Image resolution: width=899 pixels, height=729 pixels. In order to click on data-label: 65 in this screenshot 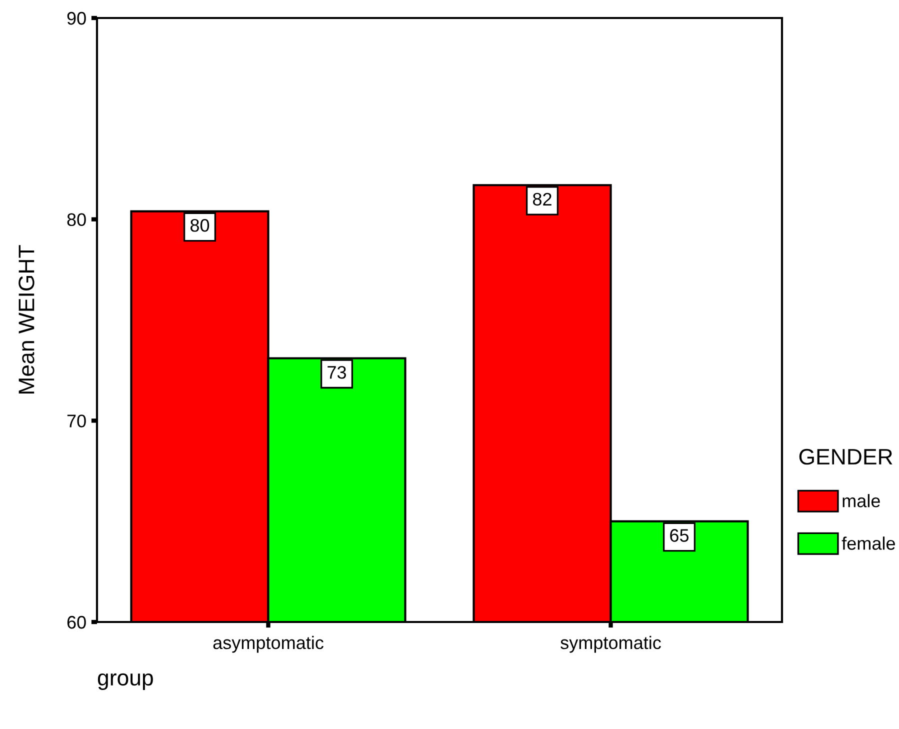, I will do `click(679, 535)`.